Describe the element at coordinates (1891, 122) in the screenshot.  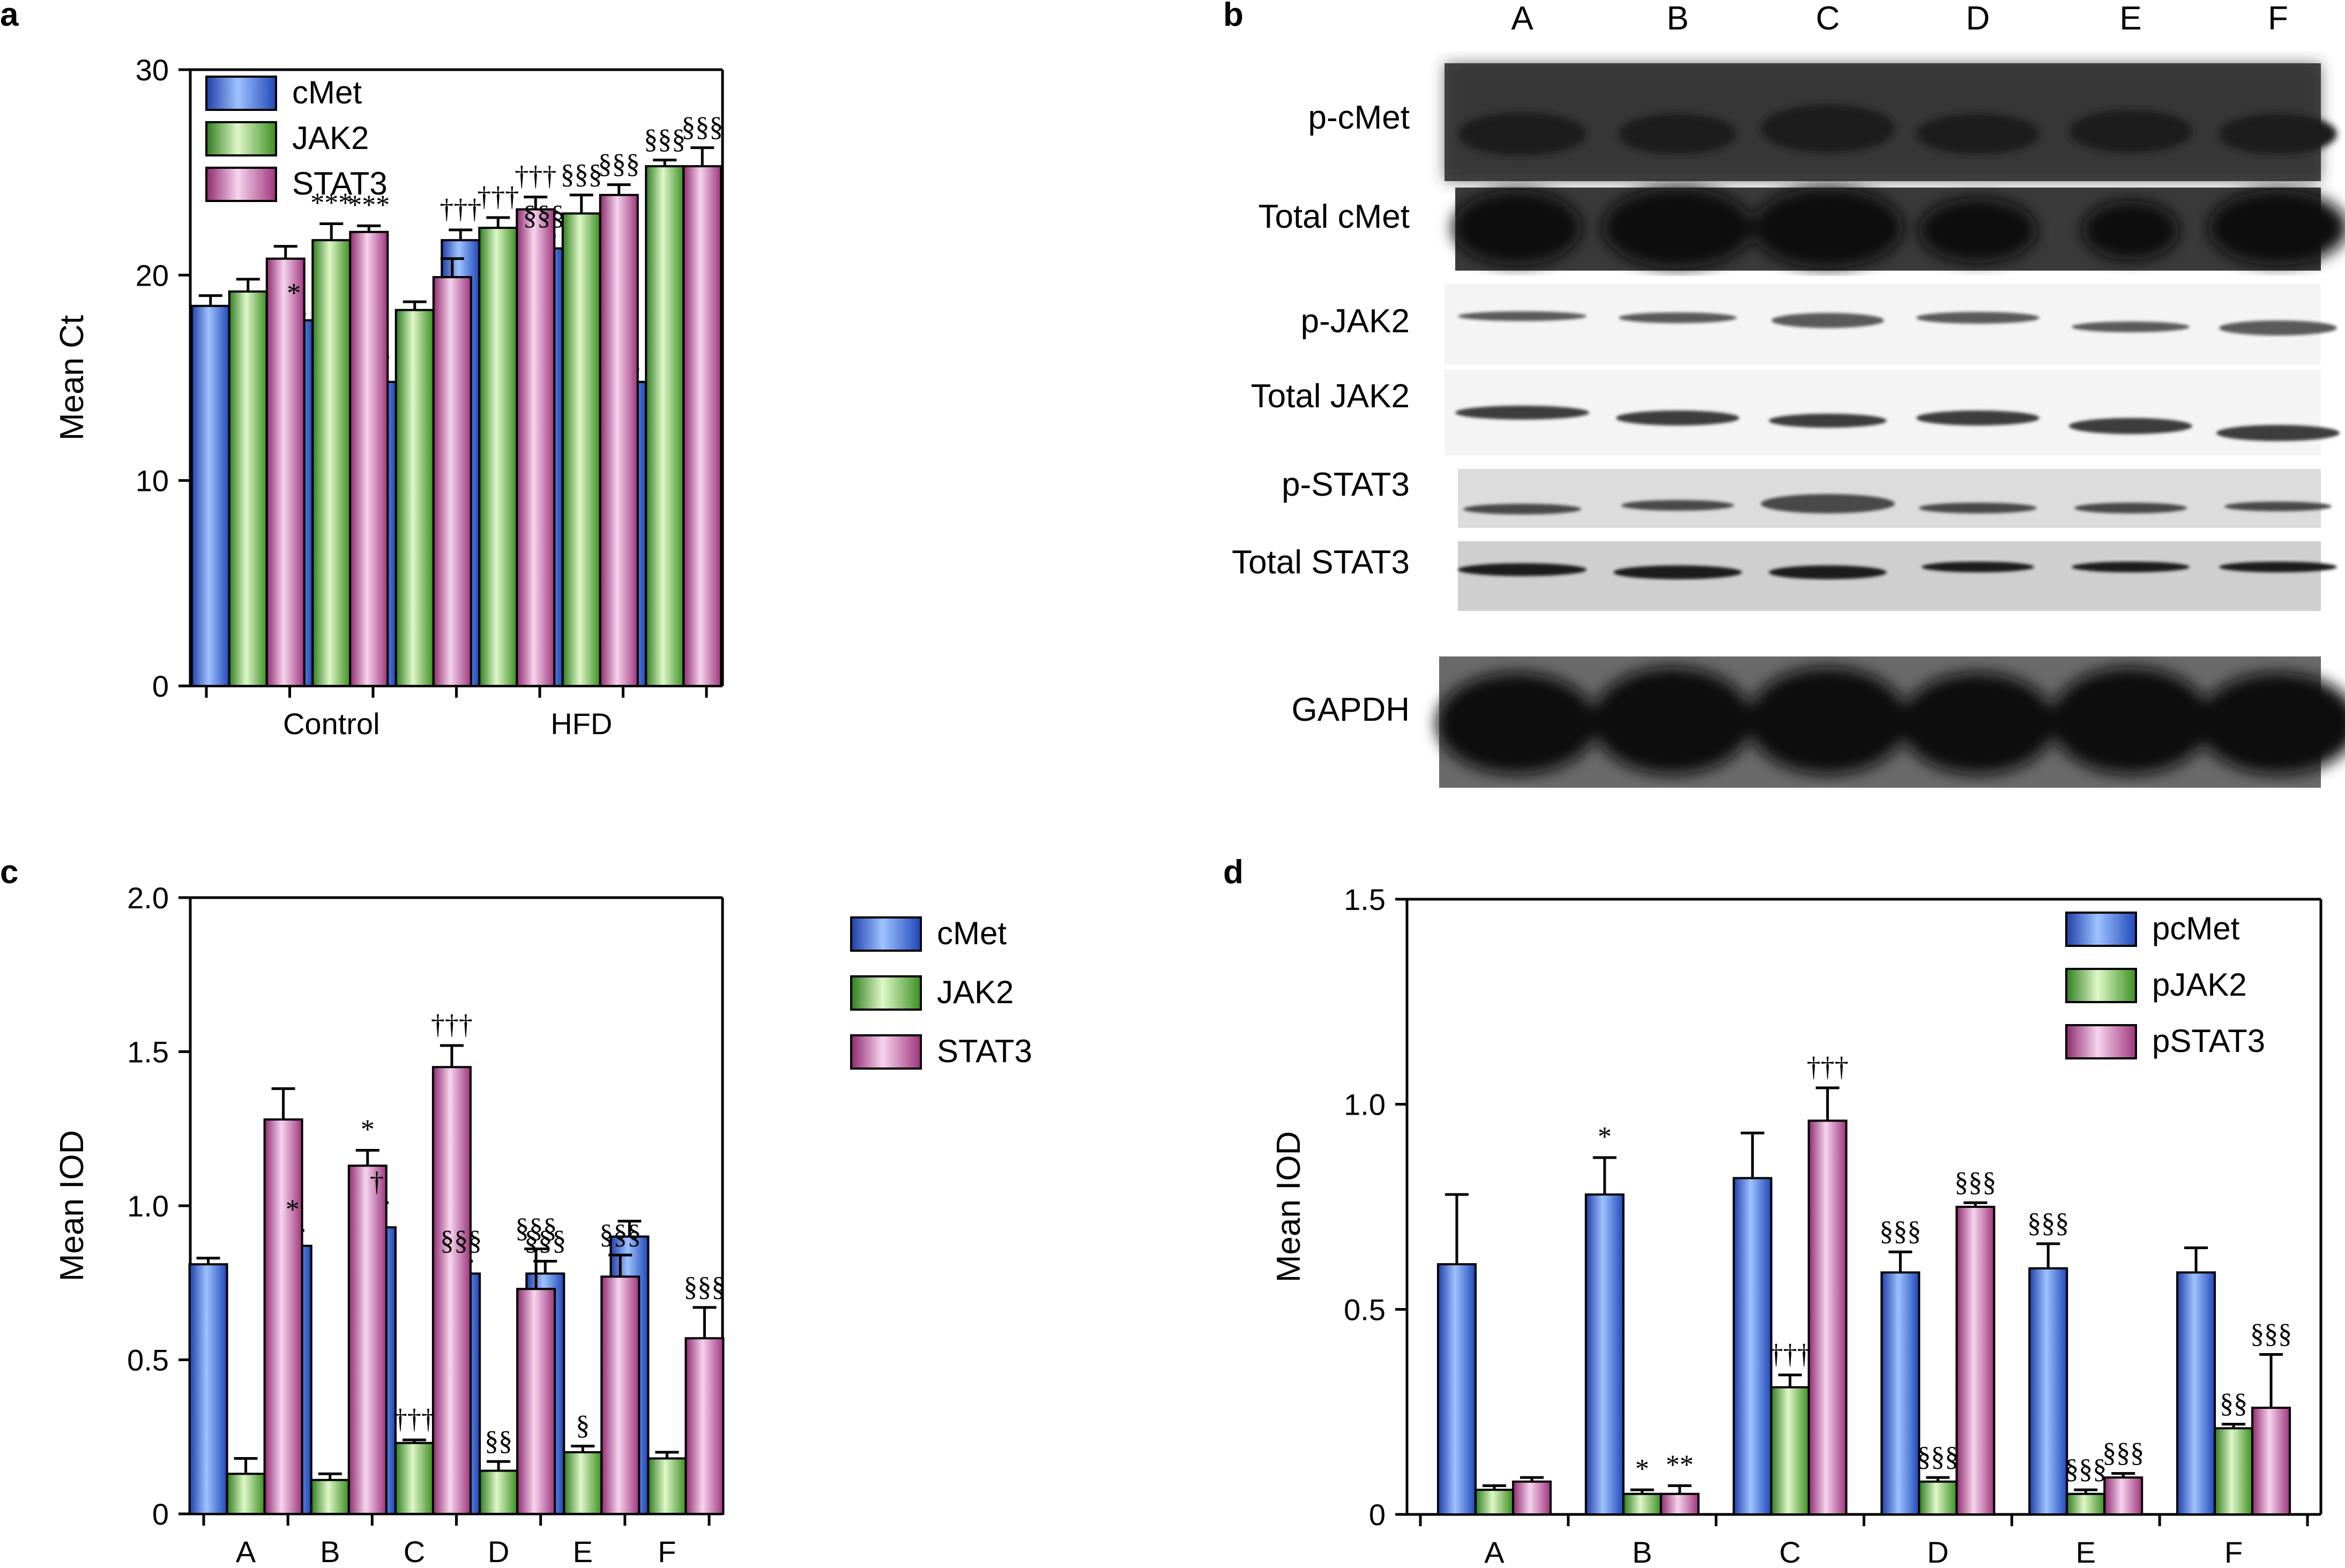
I see `blot-strip-p-cmet` at that location.